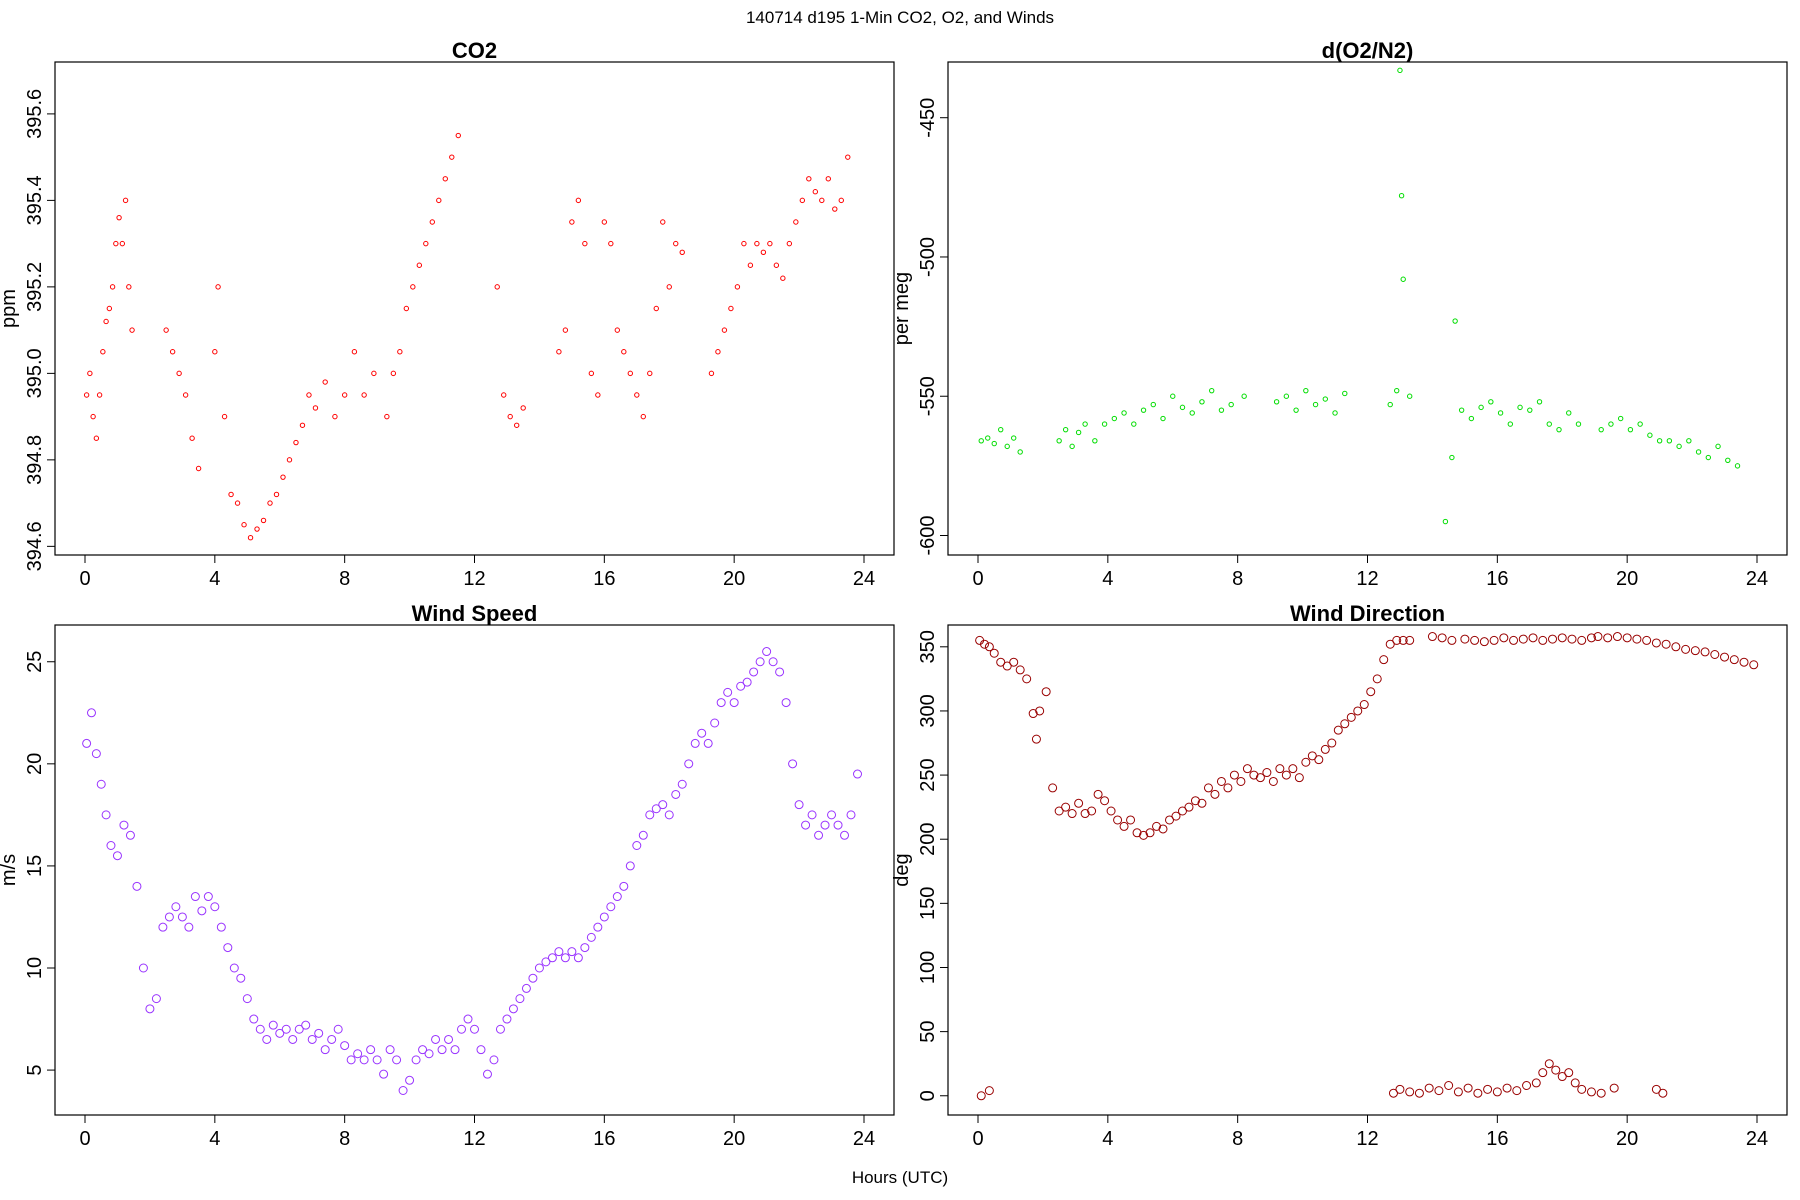  What do you see at coordinates (1368, 50) in the screenshot?
I see `panel-title: d(O2/N2)` at bounding box center [1368, 50].